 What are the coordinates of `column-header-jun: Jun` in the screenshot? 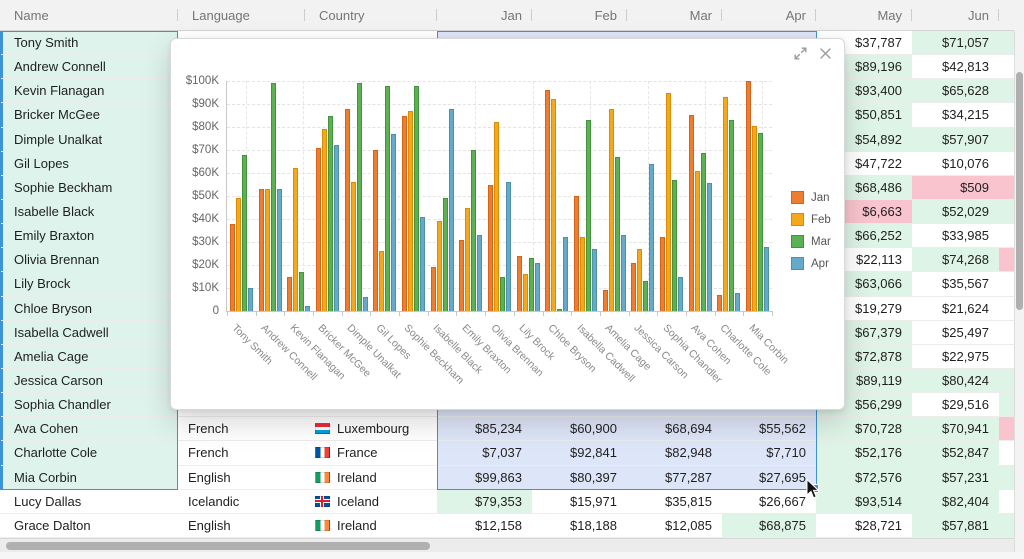 It's located at (955, 15).